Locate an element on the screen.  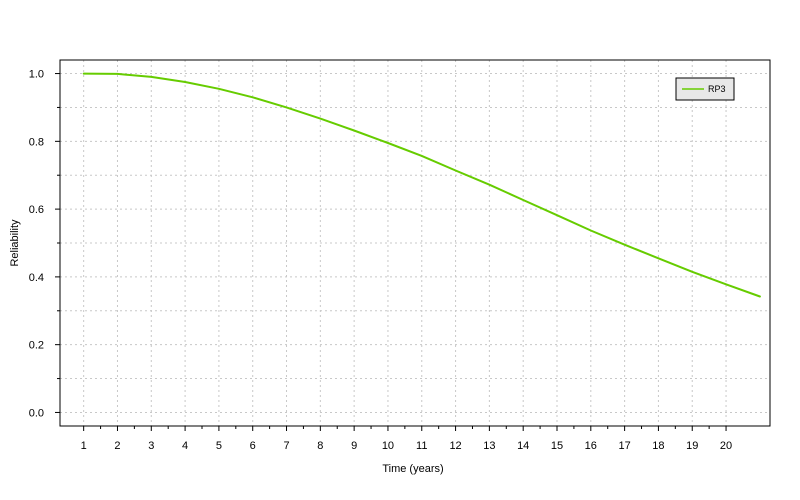
x-axis: 1 2 3 4 5 6 7 8 9 10 11 12 13 14 15 16 17 18 19 20 is located at coordinates (406, 439).